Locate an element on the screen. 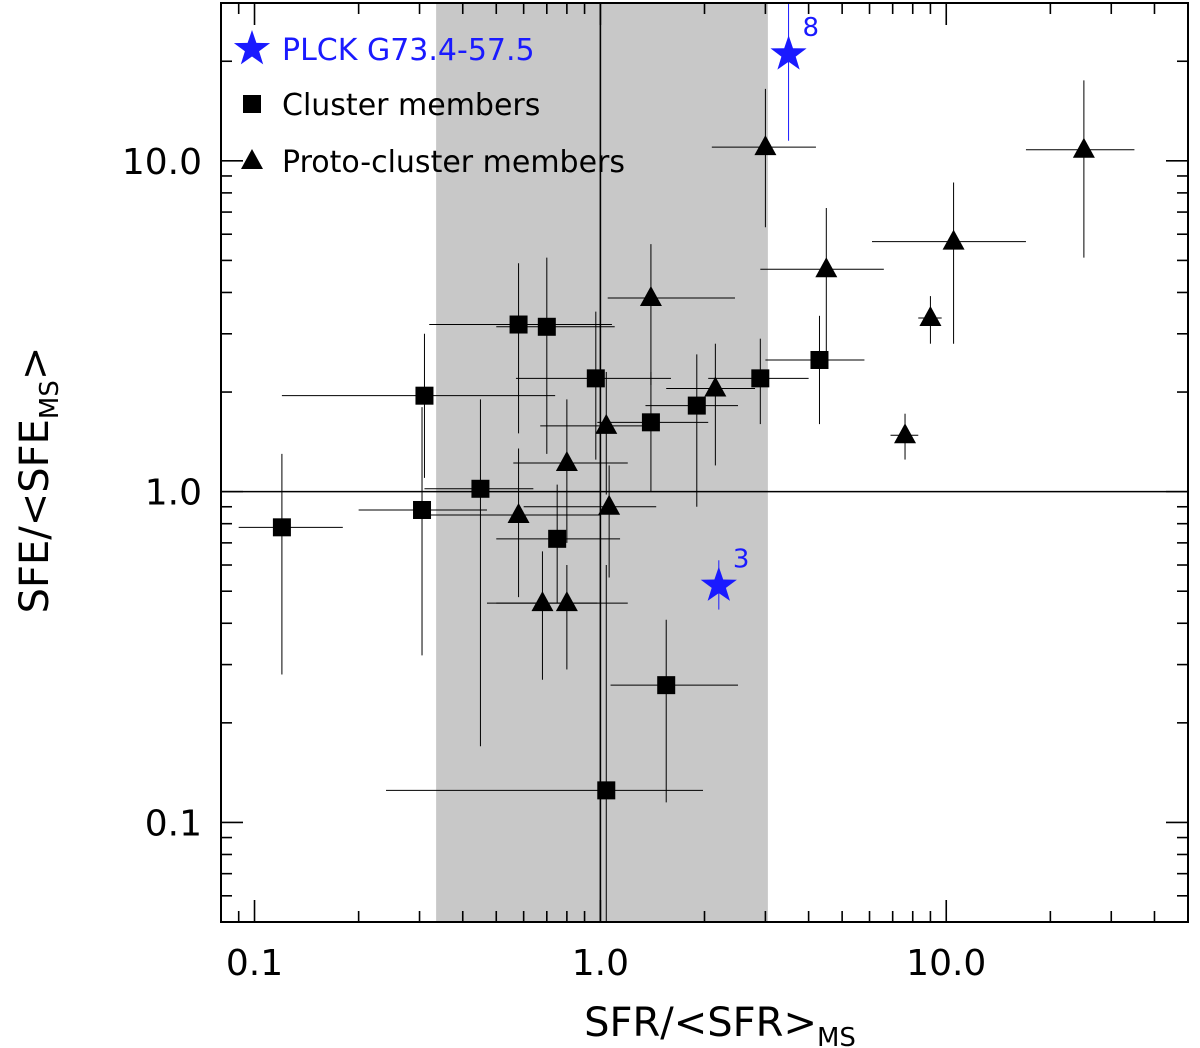  x-axis-label: SFR/<SFR>MS is located at coordinates (720, 1024).